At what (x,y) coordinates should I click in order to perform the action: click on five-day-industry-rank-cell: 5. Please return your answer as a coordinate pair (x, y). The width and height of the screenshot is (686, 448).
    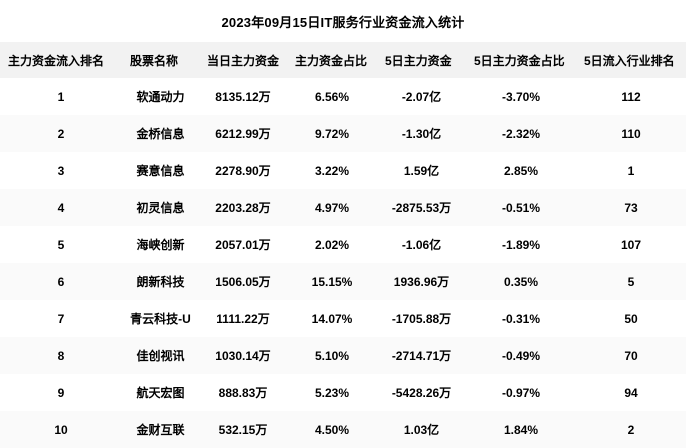
    Looking at the image, I should click on (631, 281).